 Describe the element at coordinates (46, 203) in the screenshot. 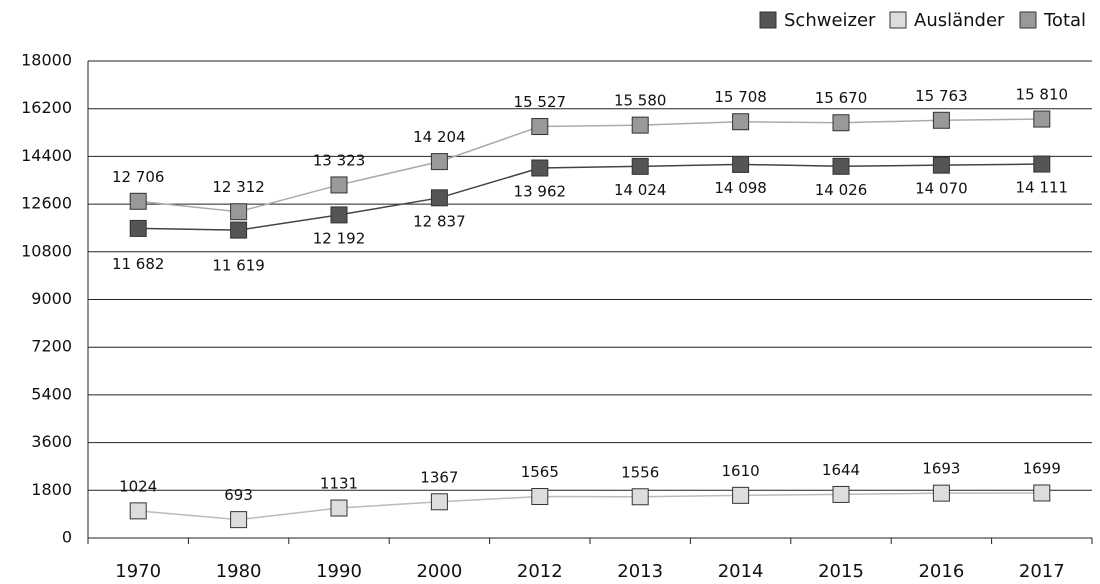

I see `y-tick-label: 12600` at that location.